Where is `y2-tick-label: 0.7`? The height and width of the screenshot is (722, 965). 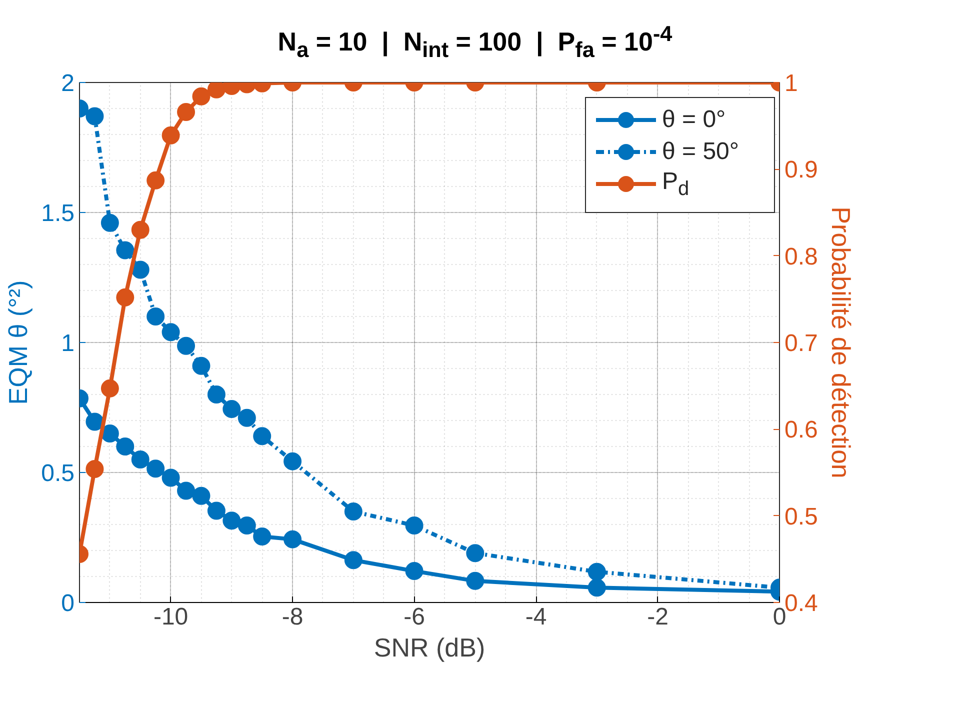
y2-tick-label: 0.7 is located at coordinates (801, 343).